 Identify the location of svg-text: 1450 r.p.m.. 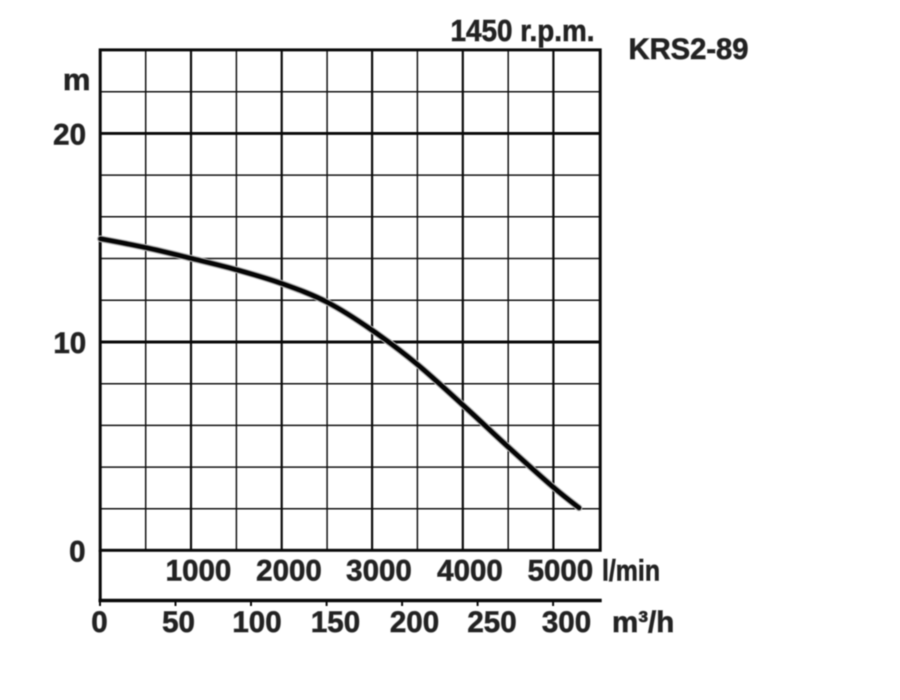
(523, 31).